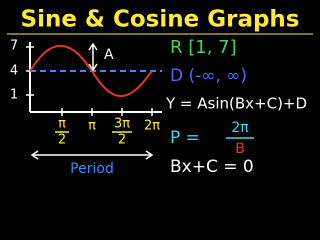  Describe the element at coordinates (122, 124) in the screenshot. I see `x-label-num: 3π` at that location.